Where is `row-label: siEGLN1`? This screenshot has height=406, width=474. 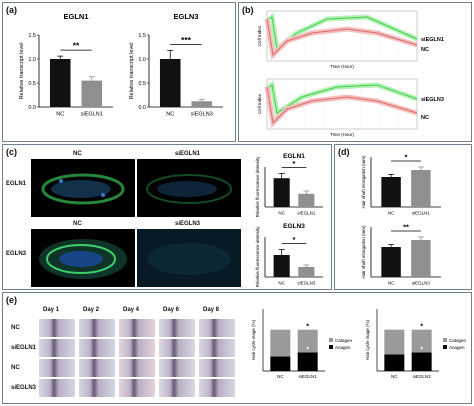 row-label: siEGLN1 is located at coordinates (24, 348).